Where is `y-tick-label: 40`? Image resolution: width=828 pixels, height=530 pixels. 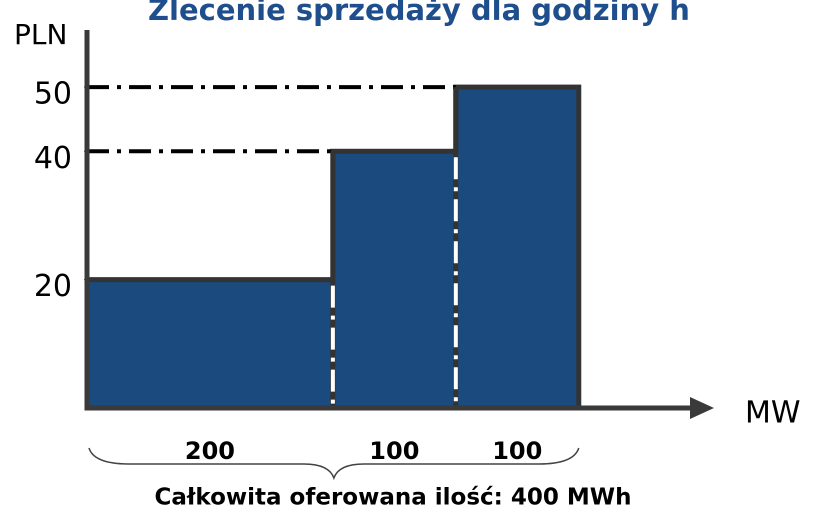
y-tick-label: 40 is located at coordinates (53, 158).